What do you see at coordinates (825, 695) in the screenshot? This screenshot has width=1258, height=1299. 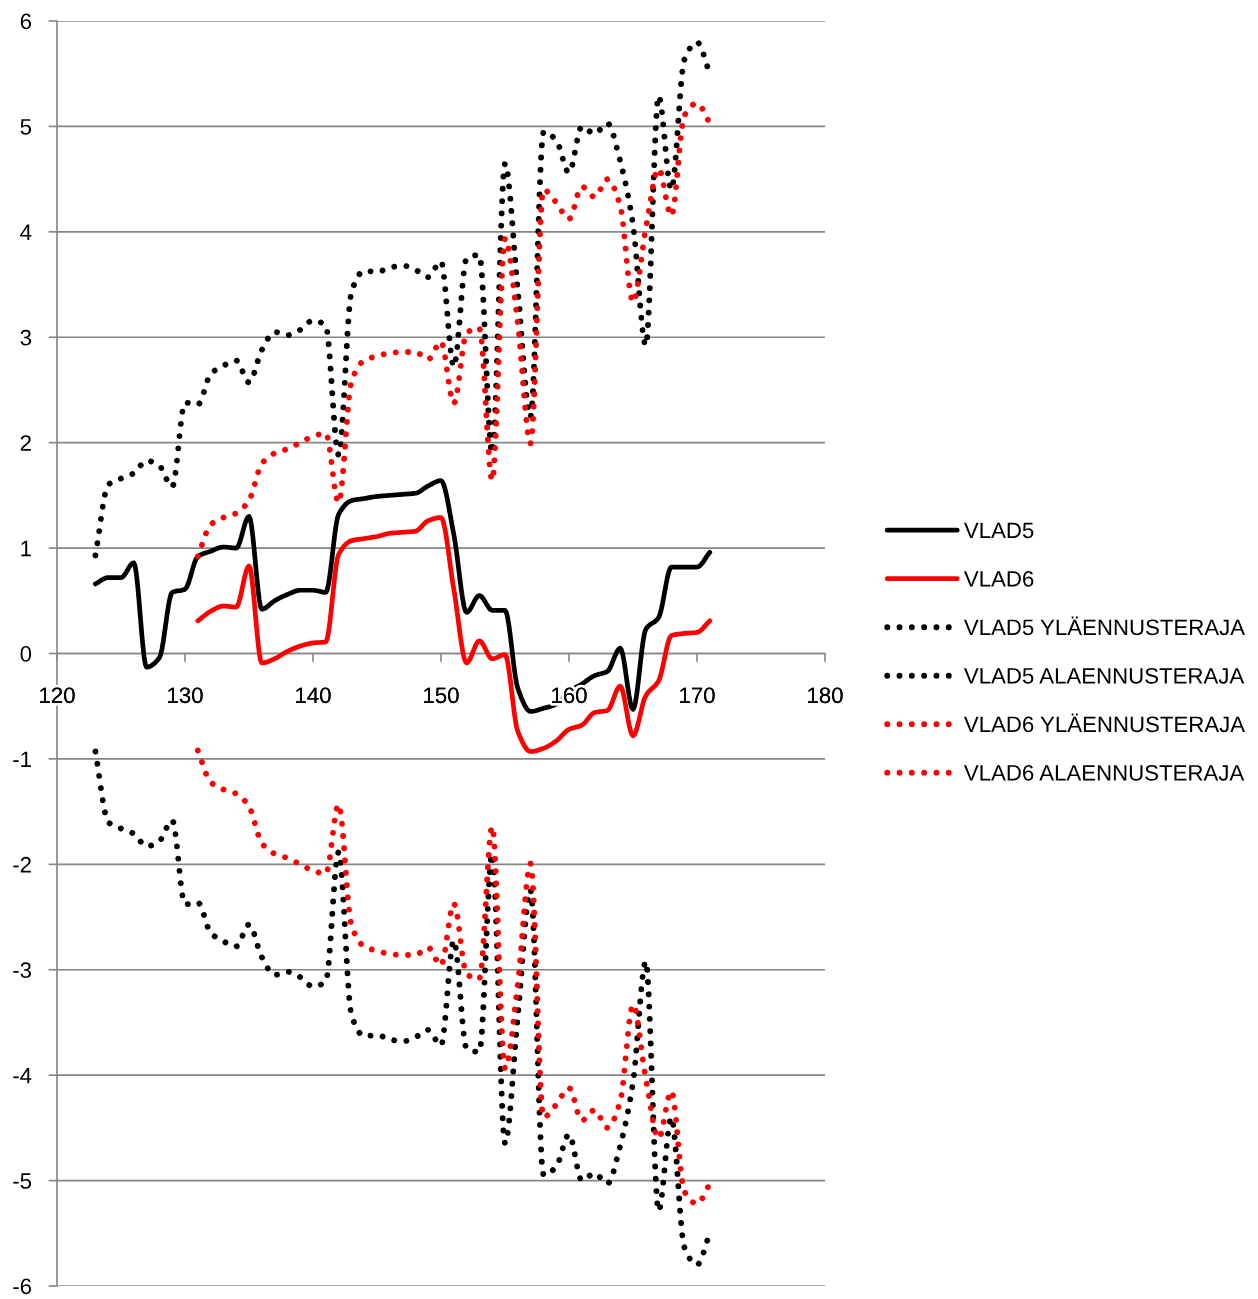 I see `x-tick-label: 180` at bounding box center [825, 695].